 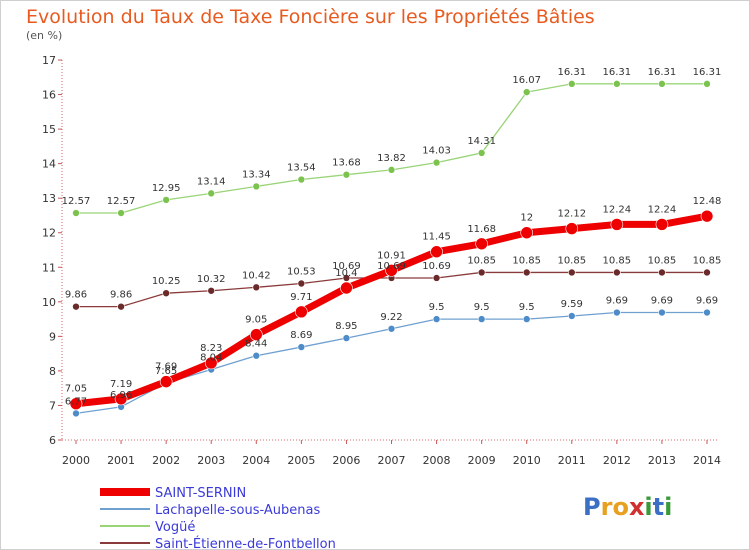 What do you see at coordinates (49, 233) in the screenshot?
I see `y-tick-label: 12` at bounding box center [49, 233].